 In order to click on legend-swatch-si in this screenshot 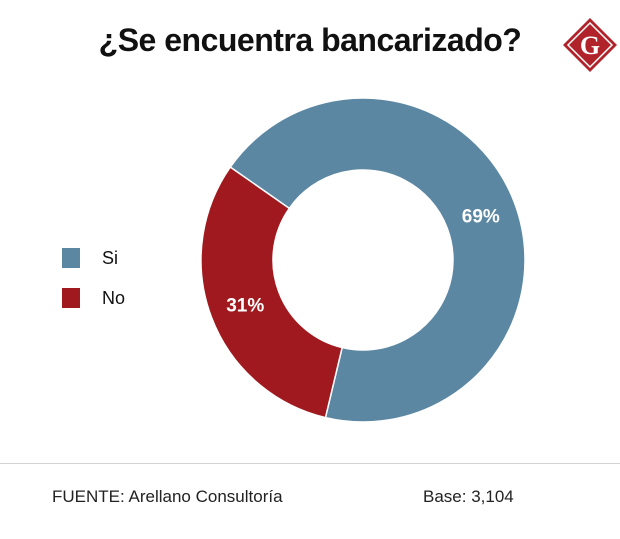, I will do `click(71, 258)`.